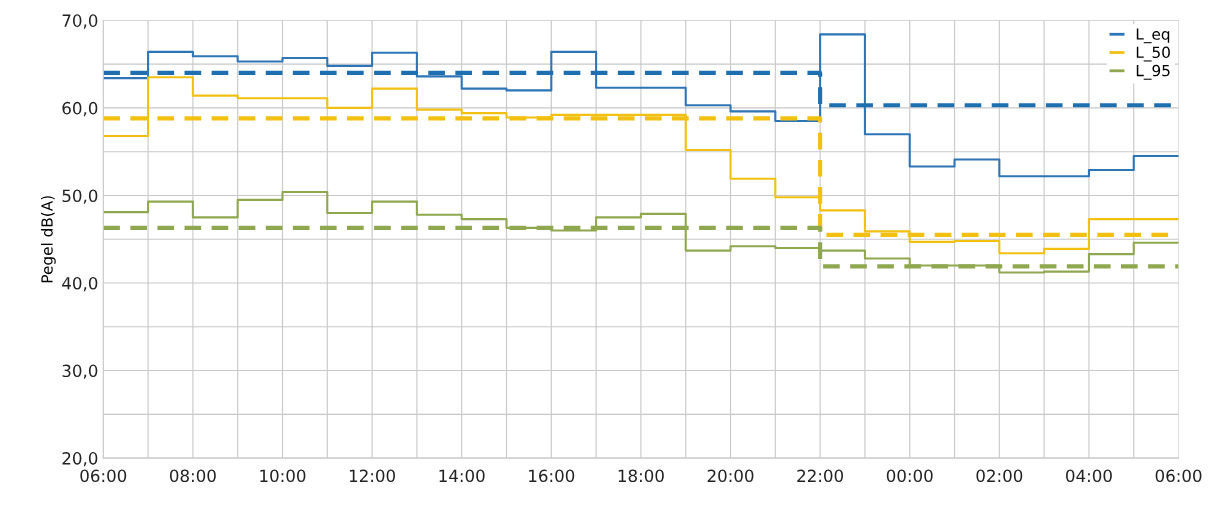  Describe the element at coordinates (1153, 36) in the screenshot. I see `legend-label: L_eq` at that location.